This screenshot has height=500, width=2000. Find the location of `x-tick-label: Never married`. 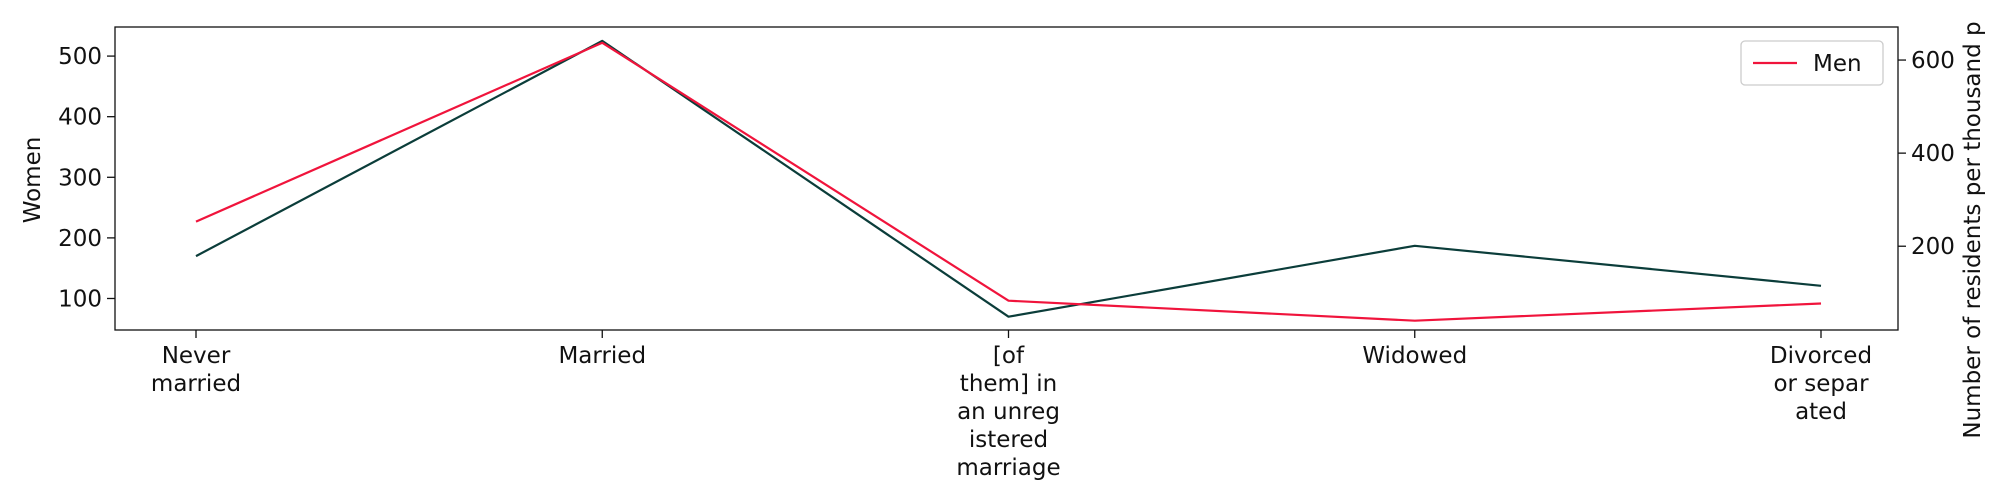

x-tick-label: Never married is located at coordinates (196, 370).